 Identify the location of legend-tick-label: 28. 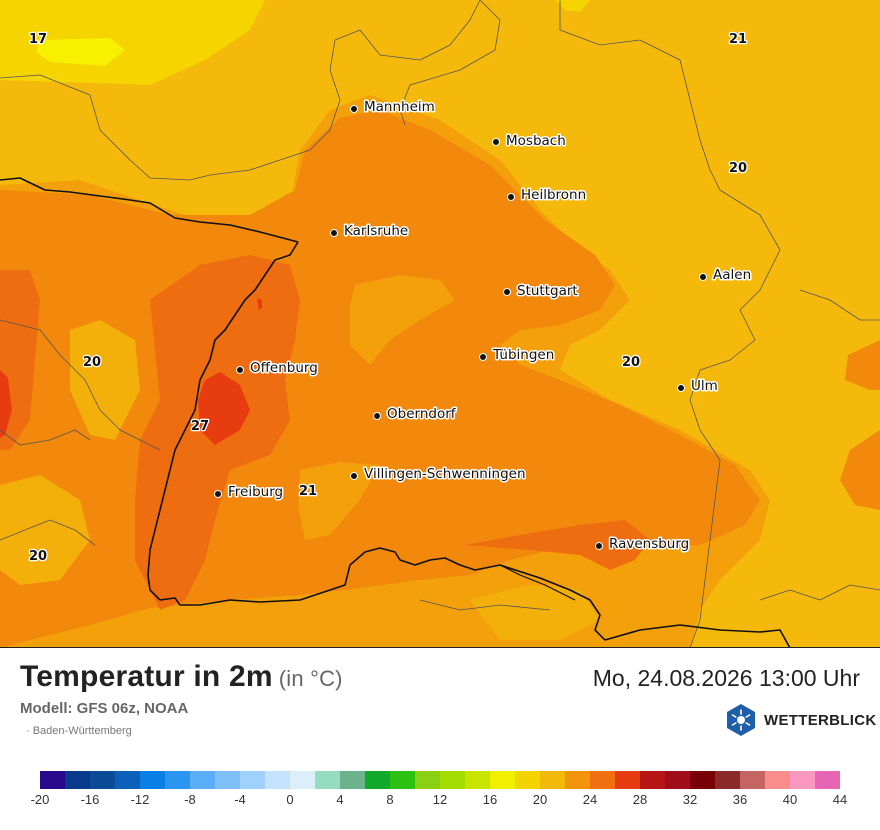
(640, 799).